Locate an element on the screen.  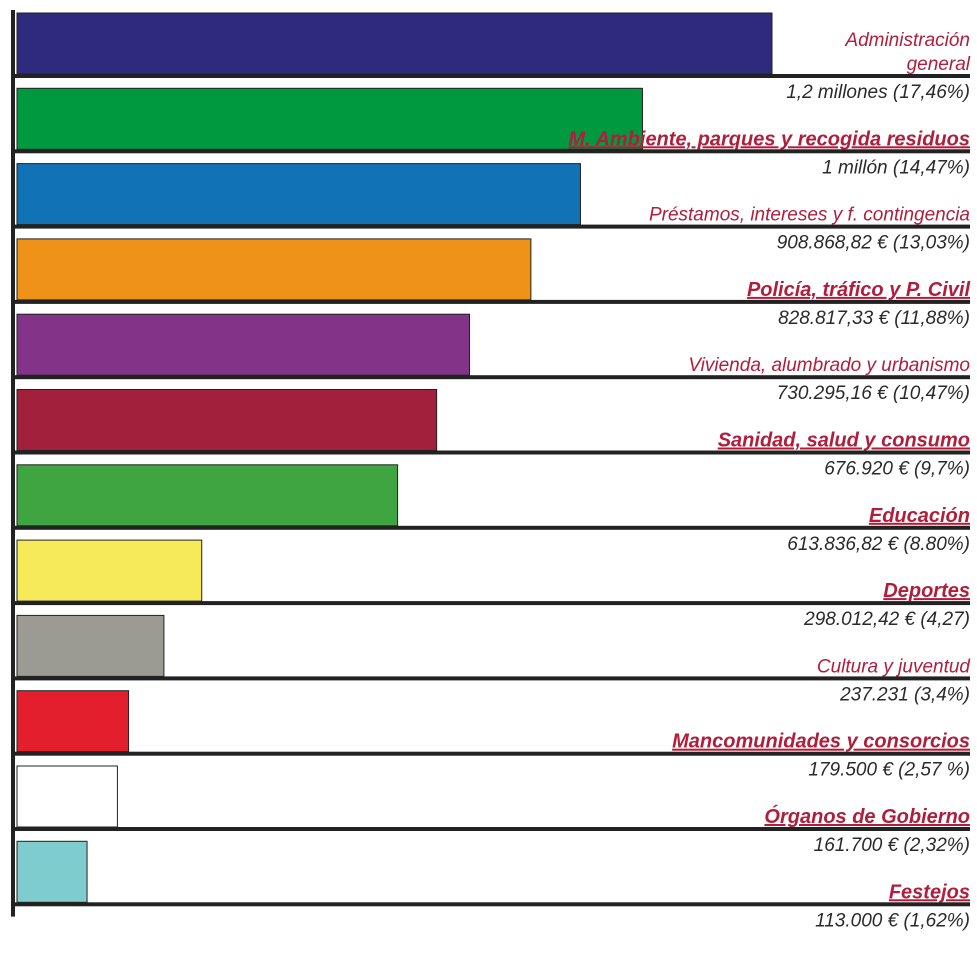
value-label-7: 613.836,82 € (8.80%) is located at coordinates (878, 544).